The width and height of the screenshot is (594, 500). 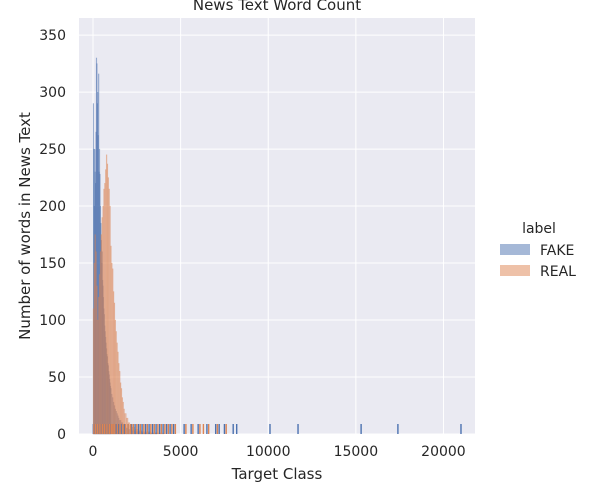 I want to click on rug-marks, so click(x=277, y=429).